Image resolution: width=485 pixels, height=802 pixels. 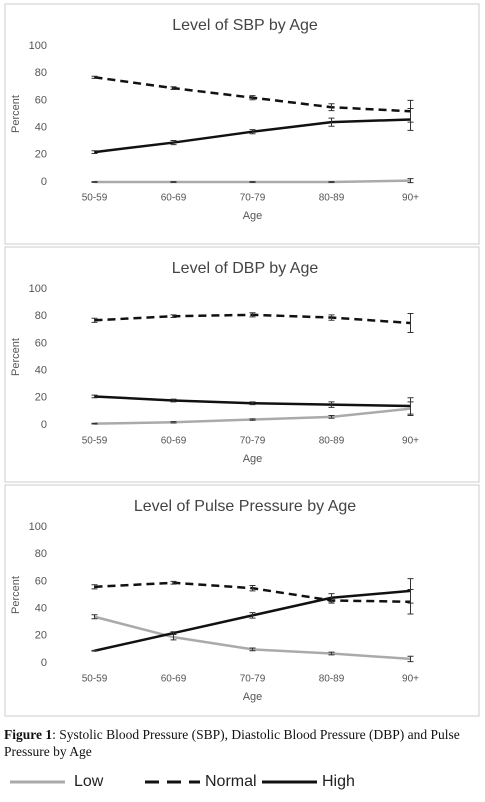 I want to click on chart-title: Level of SBP by Age, so click(x=245, y=25).